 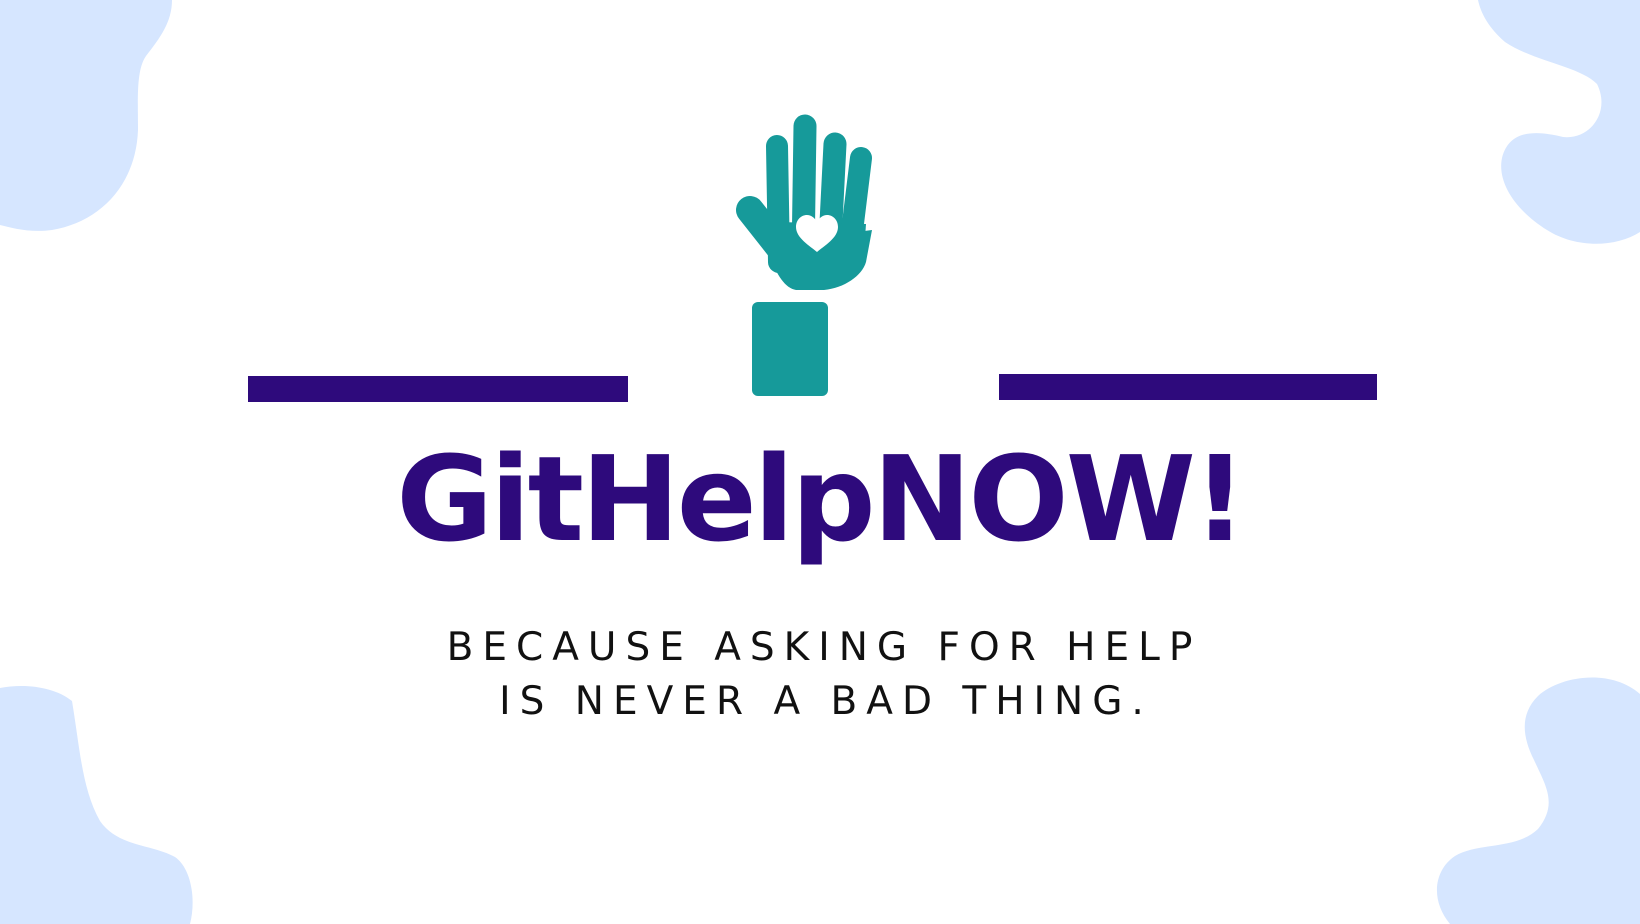 What do you see at coordinates (1557, 125) in the screenshot?
I see `decorative-blob-top-right` at bounding box center [1557, 125].